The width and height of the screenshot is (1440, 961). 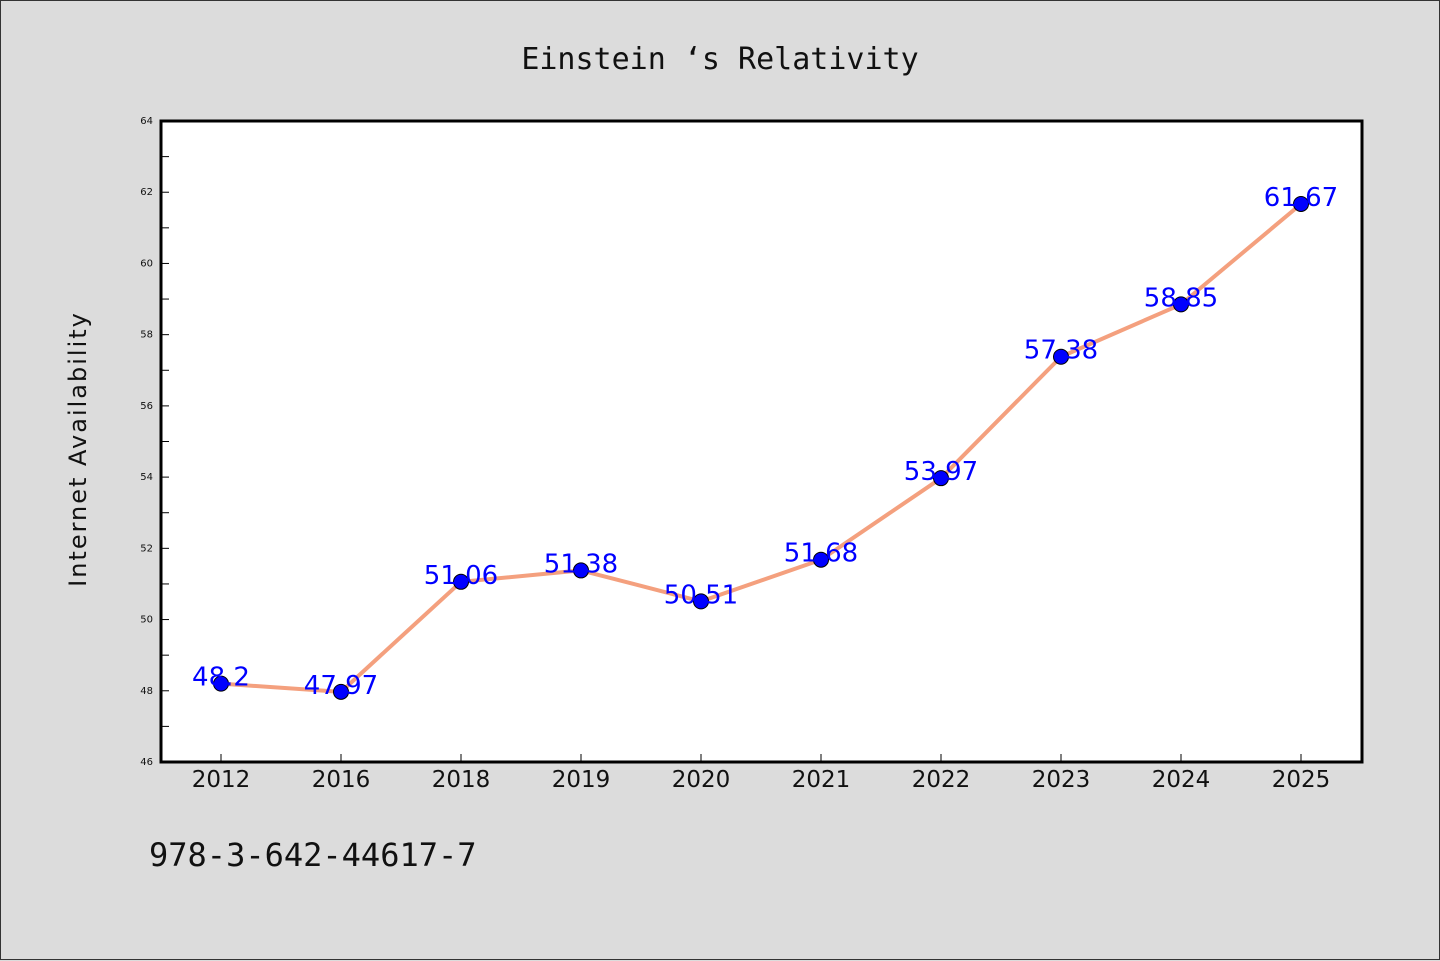 I want to click on data-label: 58.85, so click(x=1181, y=298).